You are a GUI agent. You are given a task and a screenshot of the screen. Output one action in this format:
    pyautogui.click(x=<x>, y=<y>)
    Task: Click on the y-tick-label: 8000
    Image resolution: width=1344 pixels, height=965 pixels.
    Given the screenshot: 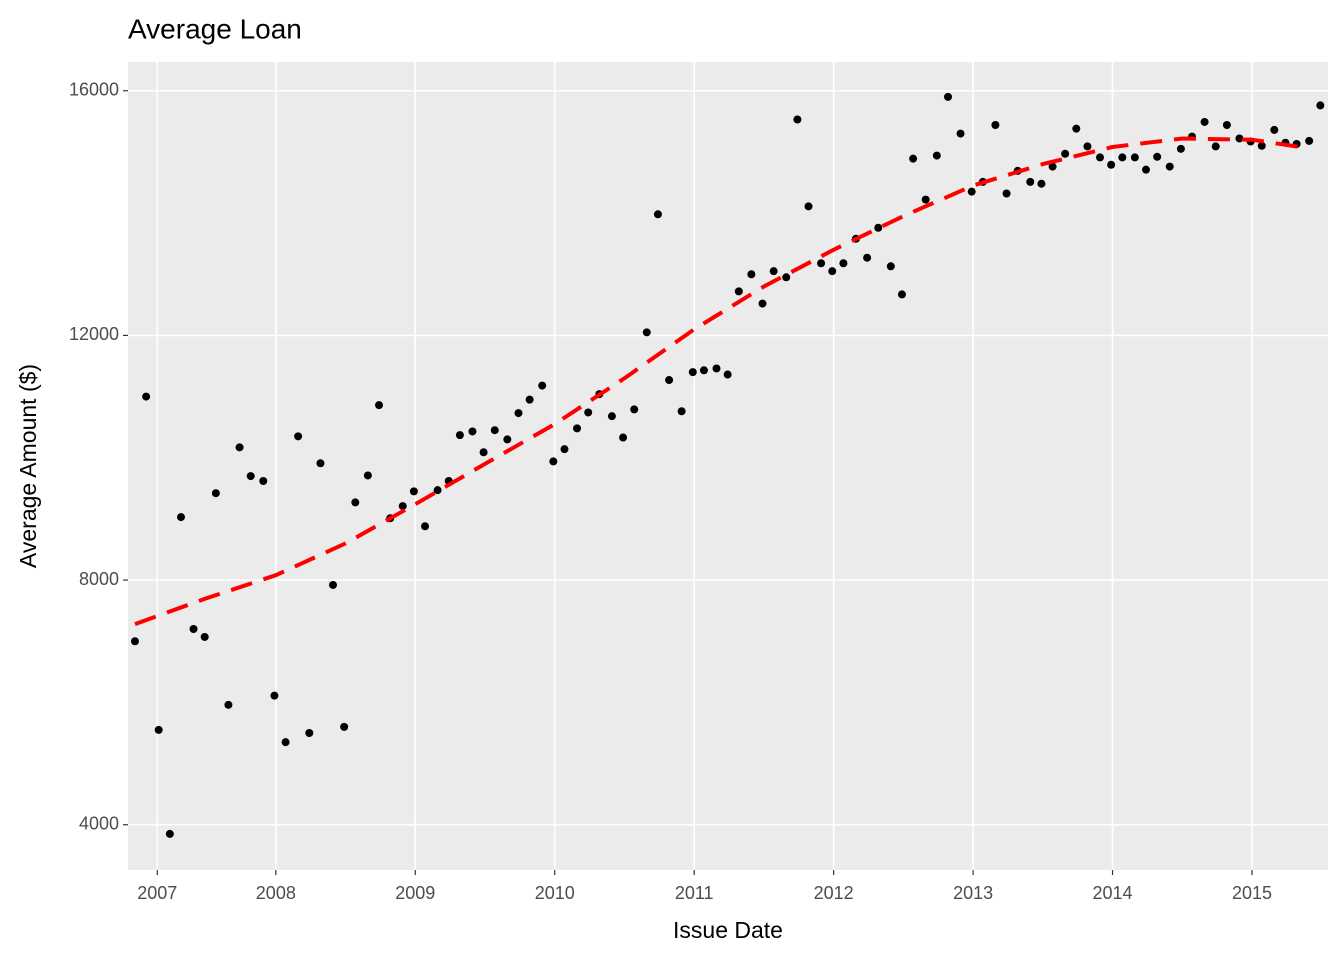 What is the action you would take?
    pyautogui.click(x=99, y=579)
    